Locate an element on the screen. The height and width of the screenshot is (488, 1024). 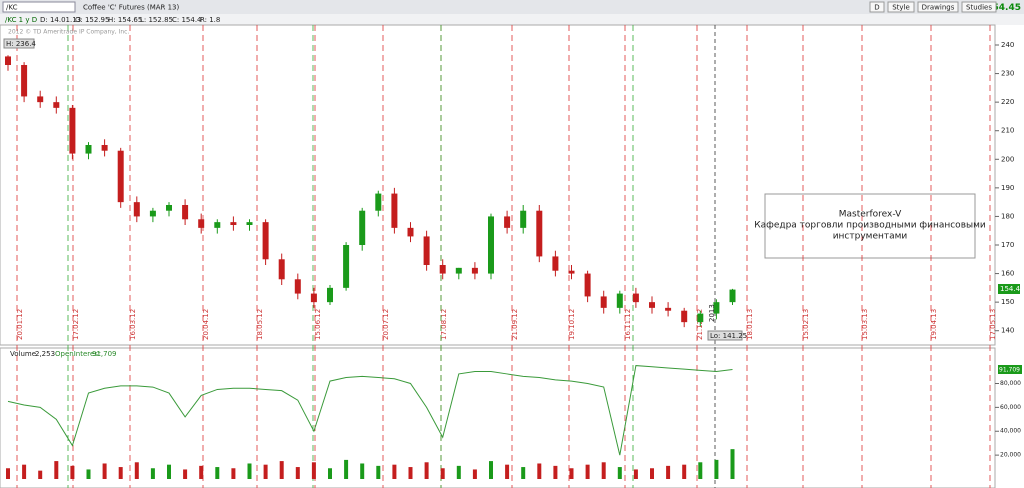
oi-line is located at coordinates (370, 410).